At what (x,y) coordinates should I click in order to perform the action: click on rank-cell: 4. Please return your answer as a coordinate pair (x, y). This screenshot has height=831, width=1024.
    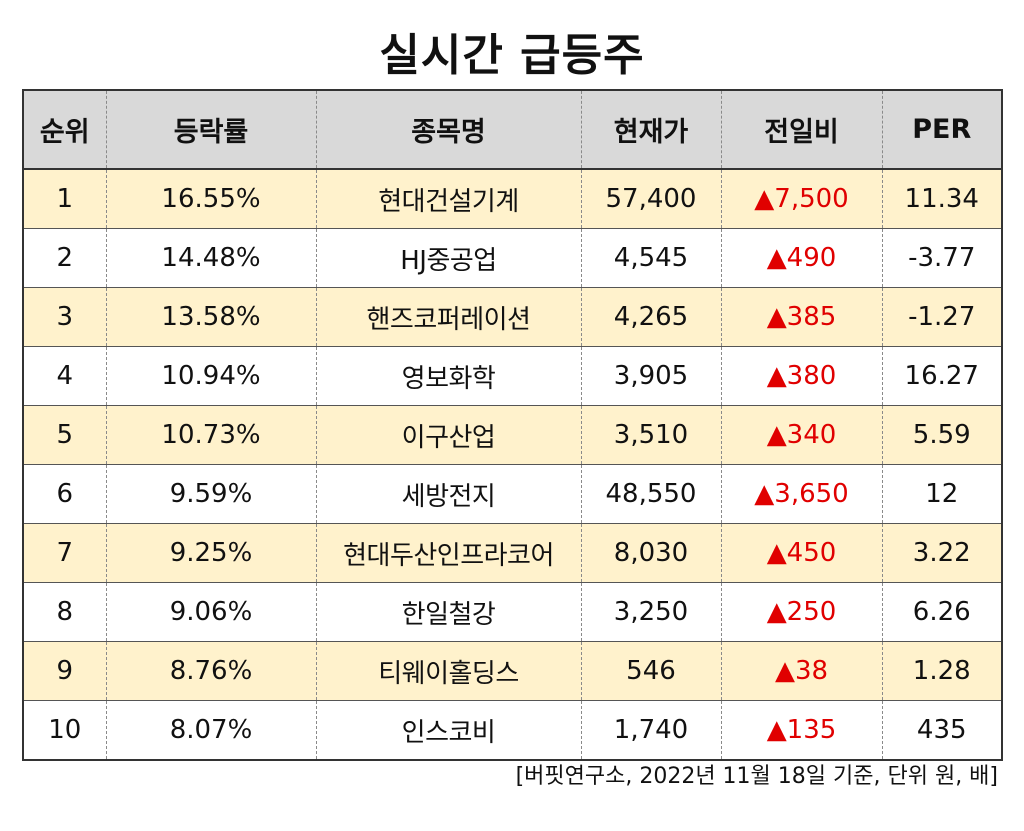
    Looking at the image, I should click on (64, 376).